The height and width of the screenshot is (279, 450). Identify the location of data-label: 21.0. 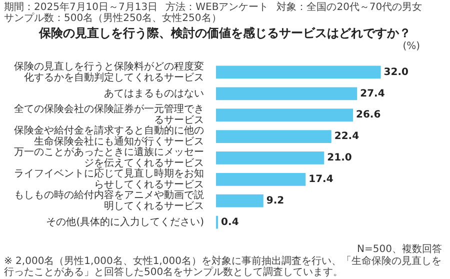
(339, 158).